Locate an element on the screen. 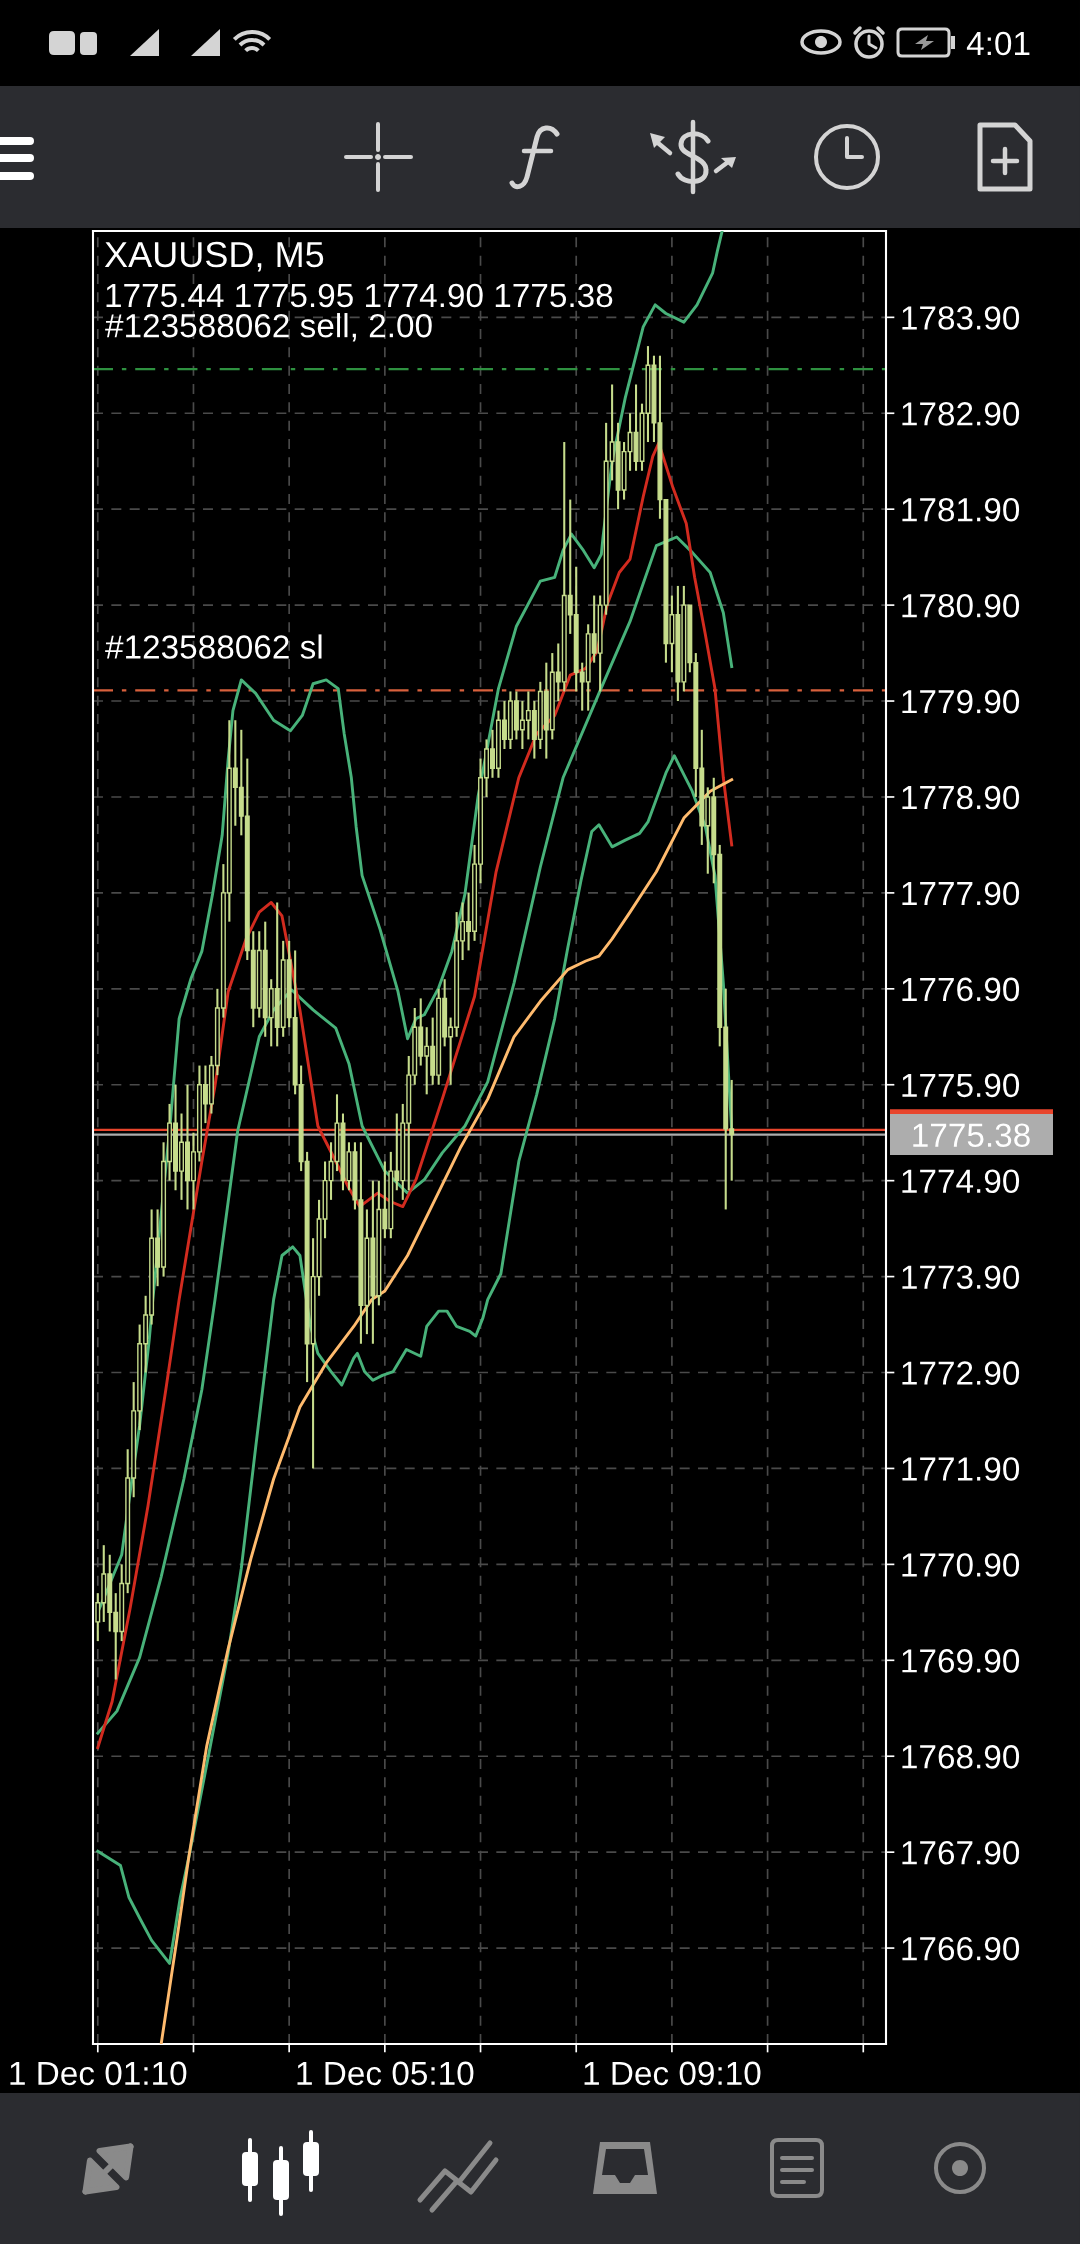 The height and width of the screenshot is (2244, 1080). text: 1775.44 1775.95 1774.90 1775.38 is located at coordinates (359, 295).